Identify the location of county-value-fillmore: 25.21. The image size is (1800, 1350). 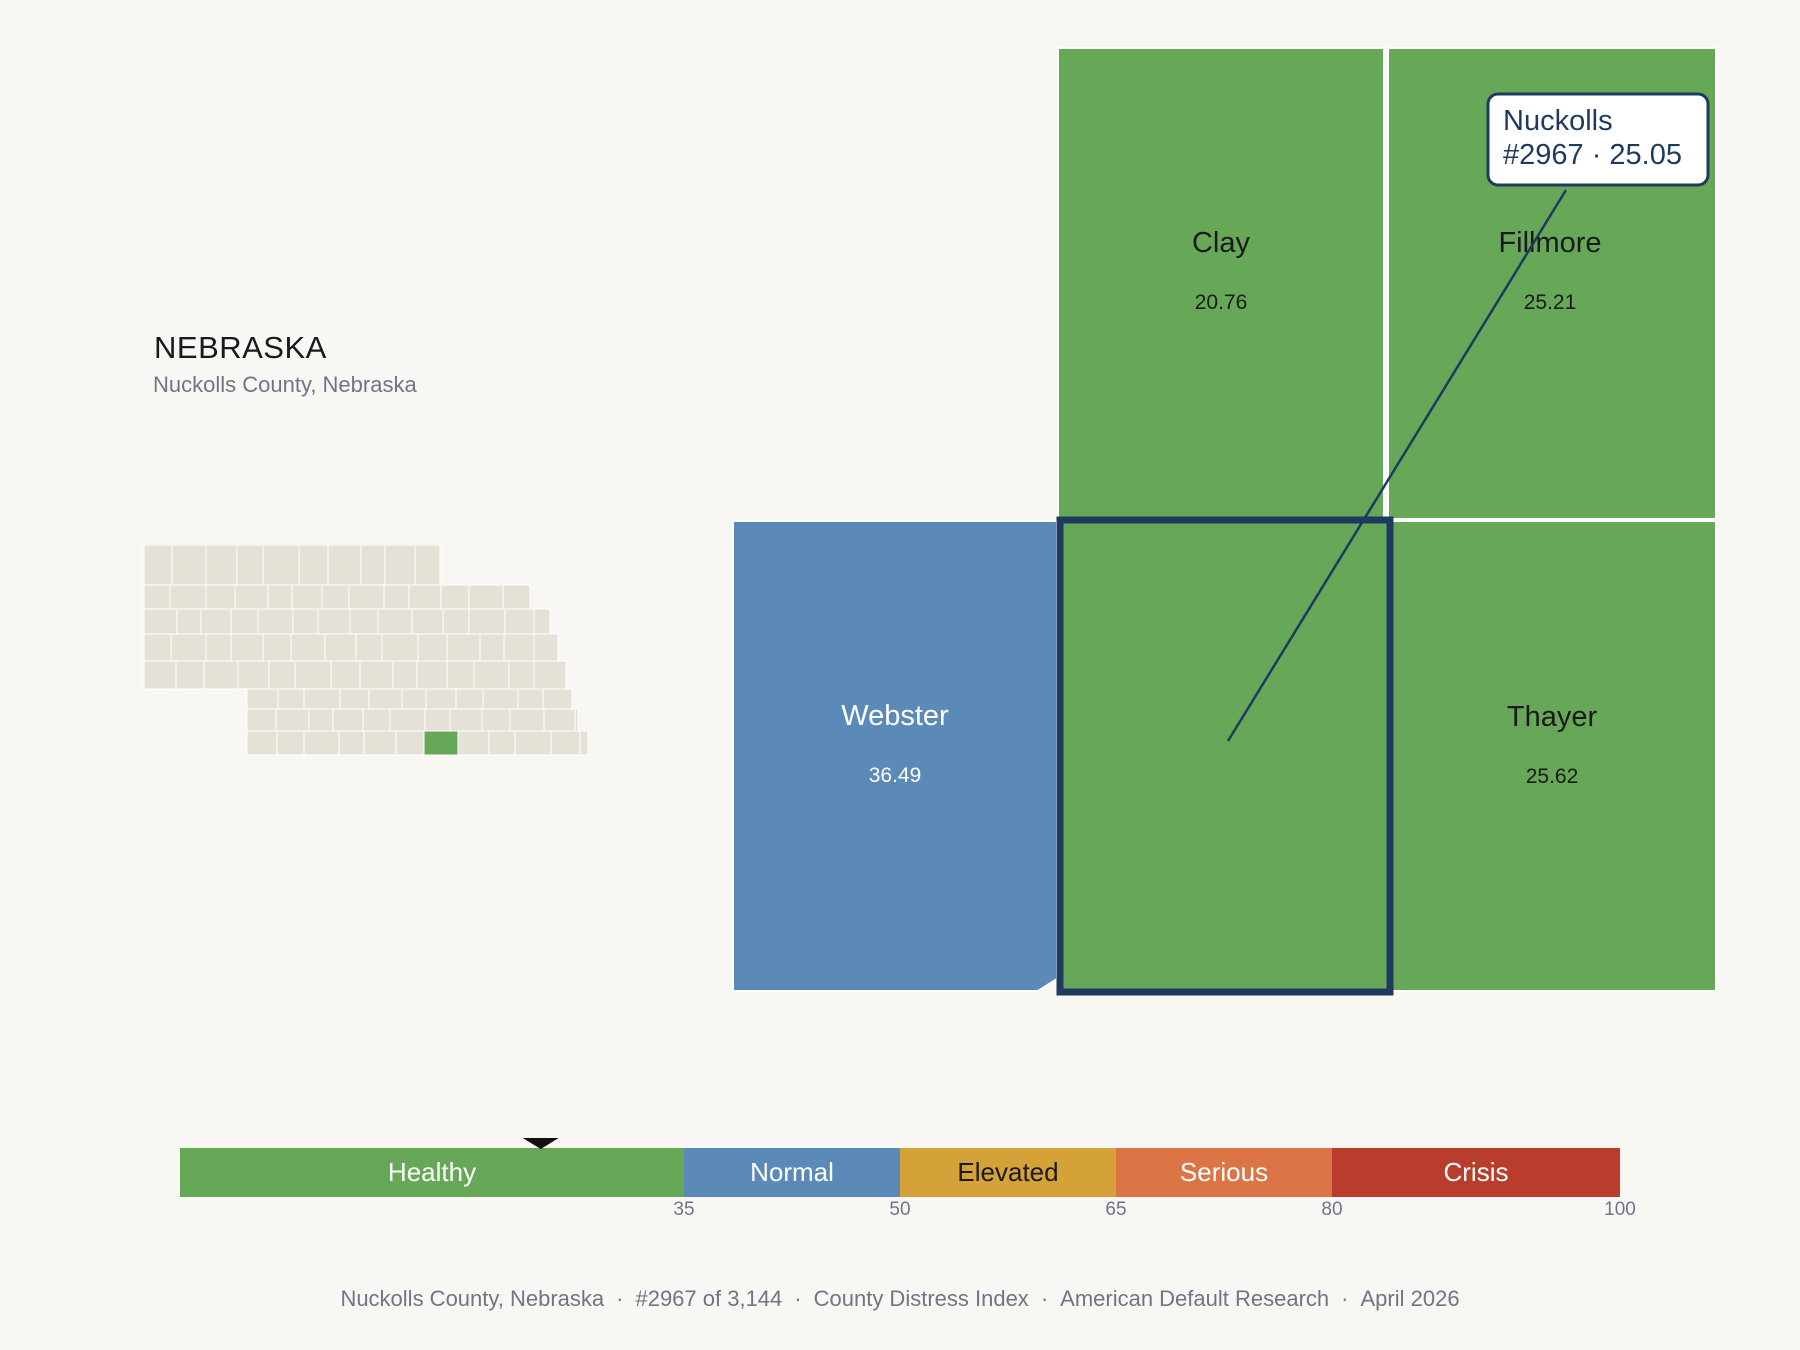
(1550, 302).